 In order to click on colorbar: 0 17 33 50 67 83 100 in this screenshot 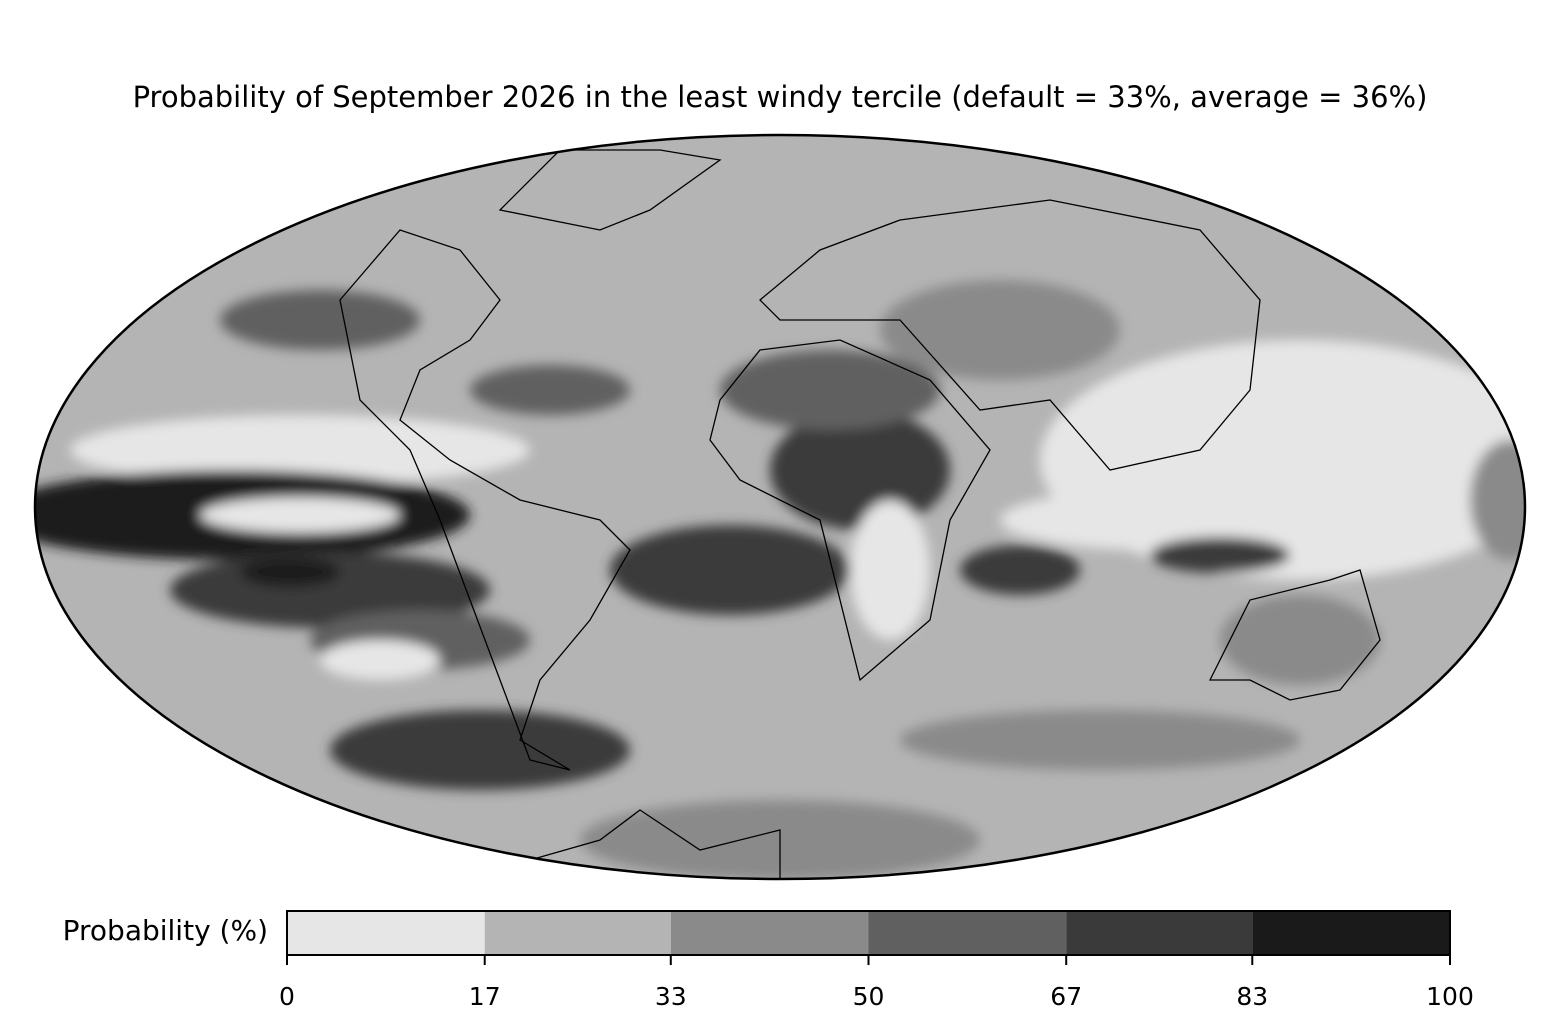, I will do `click(876, 960)`.